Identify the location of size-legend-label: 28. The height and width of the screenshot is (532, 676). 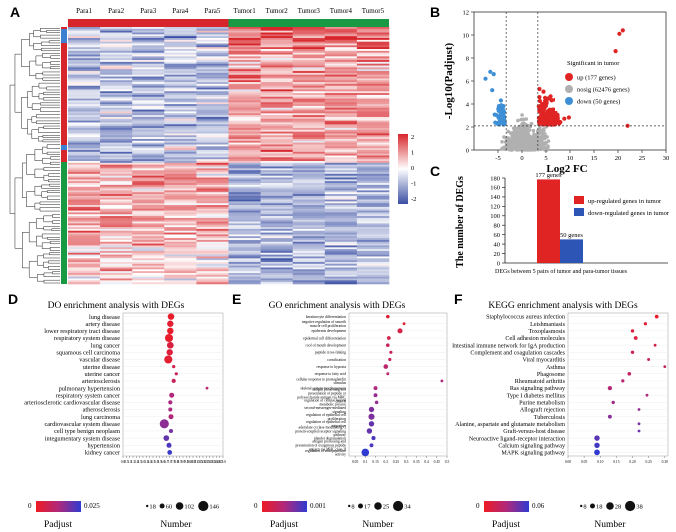
(618, 507).